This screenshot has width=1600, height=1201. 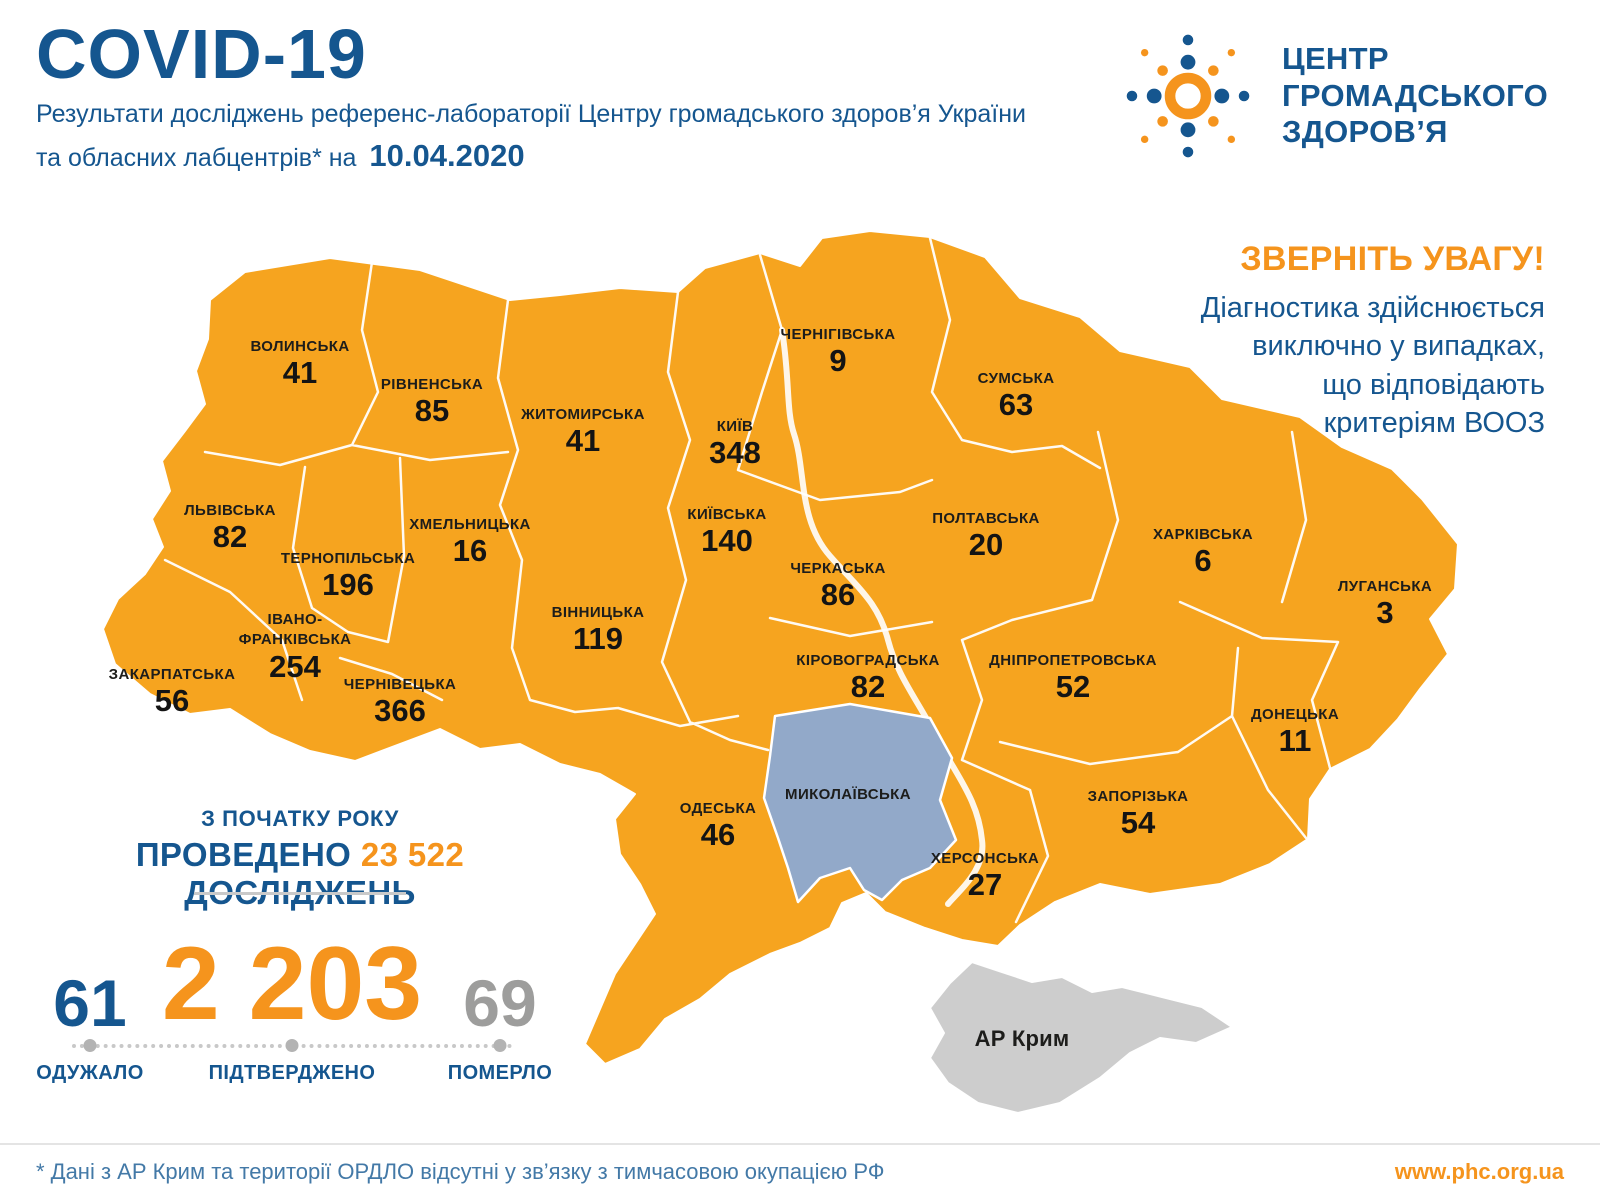 What do you see at coordinates (90, 1003) in the screenshot?
I see `recovered-value: 61` at bounding box center [90, 1003].